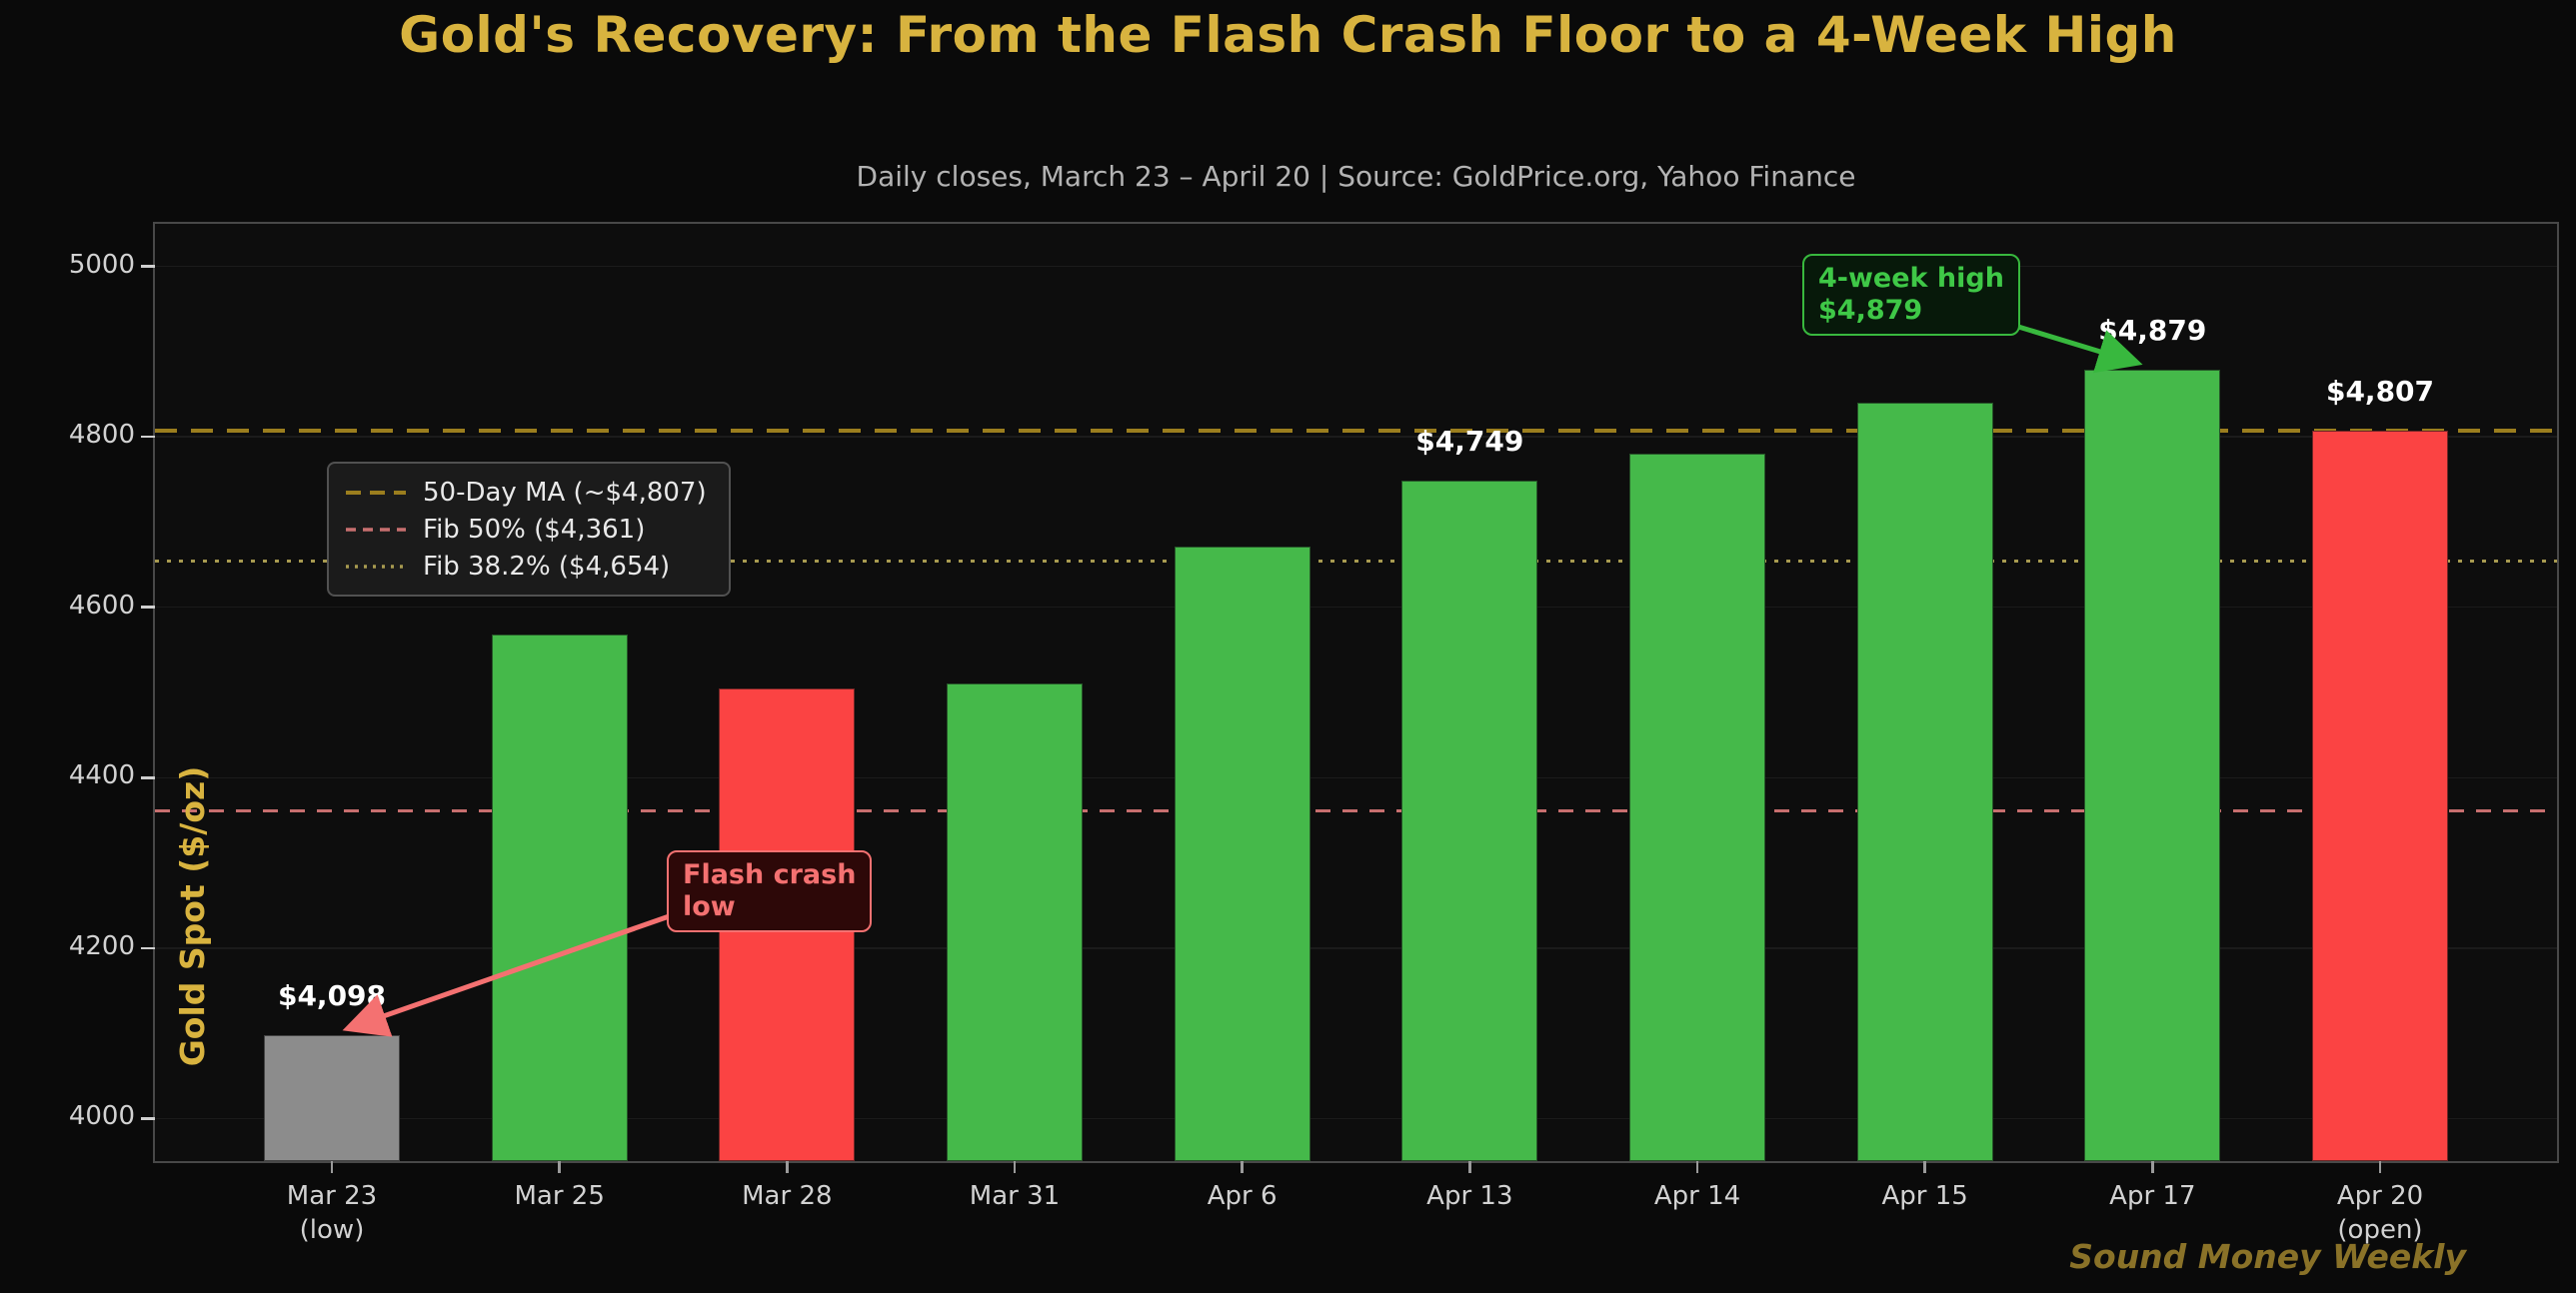  What do you see at coordinates (2380, 1213) in the screenshot?
I see `x-tick-label: Apr 20 (open)` at bounding box center [2380, 1213].